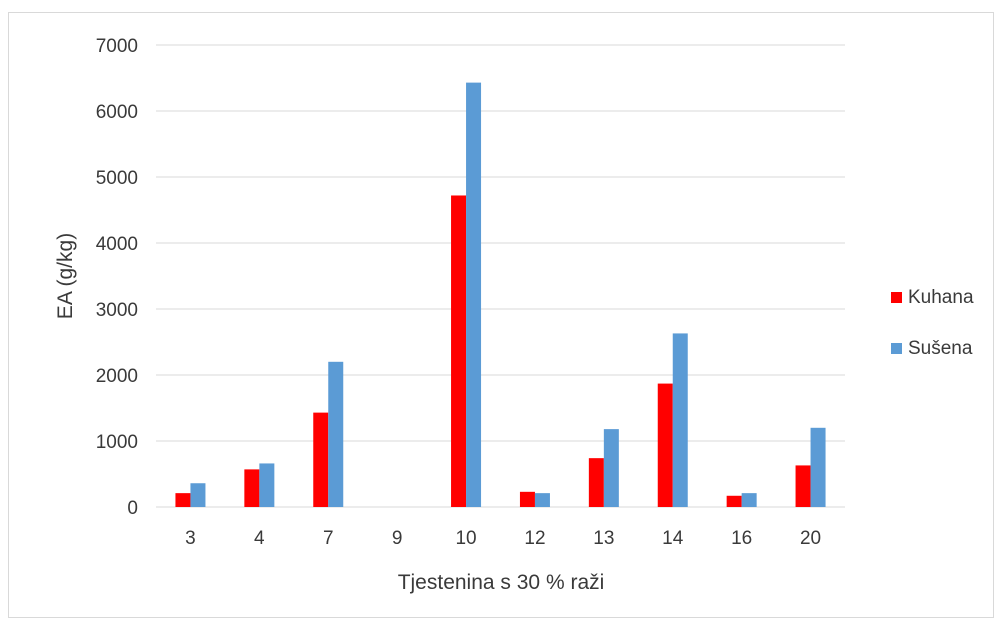 This screenshot has width=1001, height=624. Describe the element at coordinates (117, 277) in the screenshot. I see `y-axis-tick-labels: 0 1000 2000 3000 4000 5000 6000 7000` at that location.